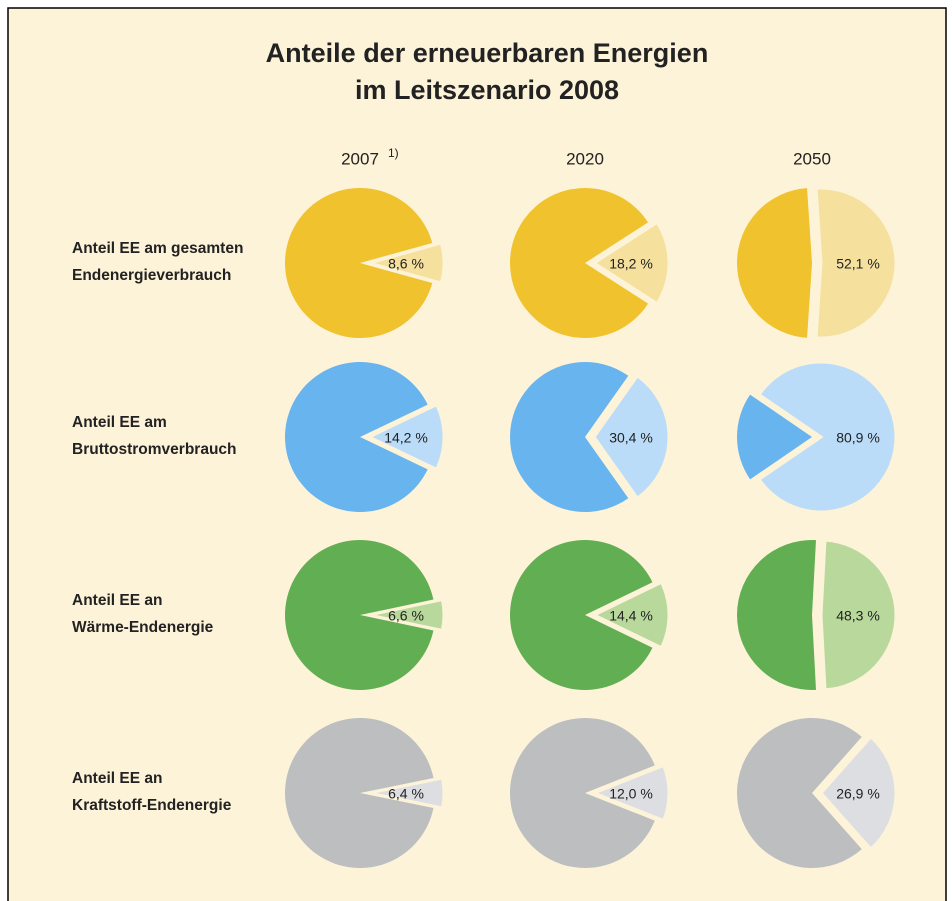 This screenshot has height=901, width=952. I want to click on value-label: 80,9 %, so click(858, 438).